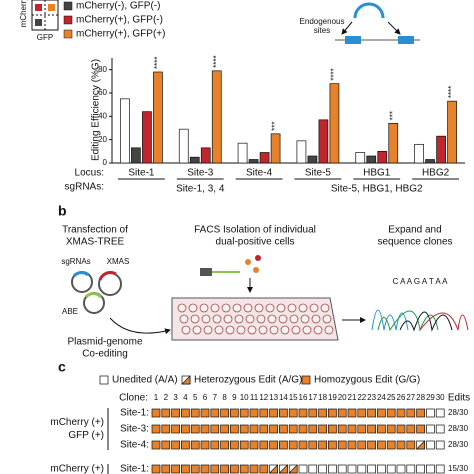 This screenshot has height=474, width=474. What do you see at coordinates (234, 397) in the screenshot?
I see `clone-number: 9` at bounding box center [234, 397].